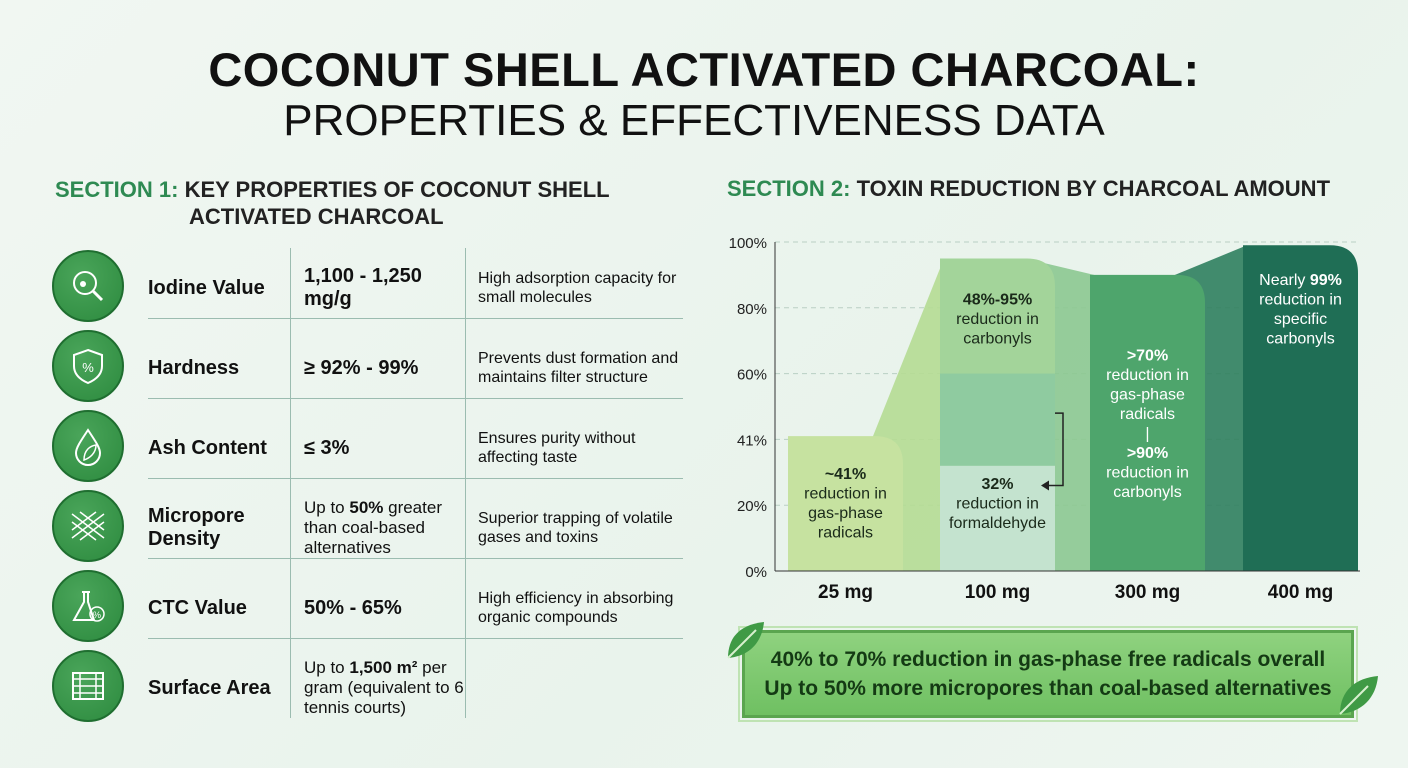 This screenshot has width=1408, height=768. Describe the element at coordinates (752, 506) in the screenshot. I see `y-tick-label: 20%` at that location.